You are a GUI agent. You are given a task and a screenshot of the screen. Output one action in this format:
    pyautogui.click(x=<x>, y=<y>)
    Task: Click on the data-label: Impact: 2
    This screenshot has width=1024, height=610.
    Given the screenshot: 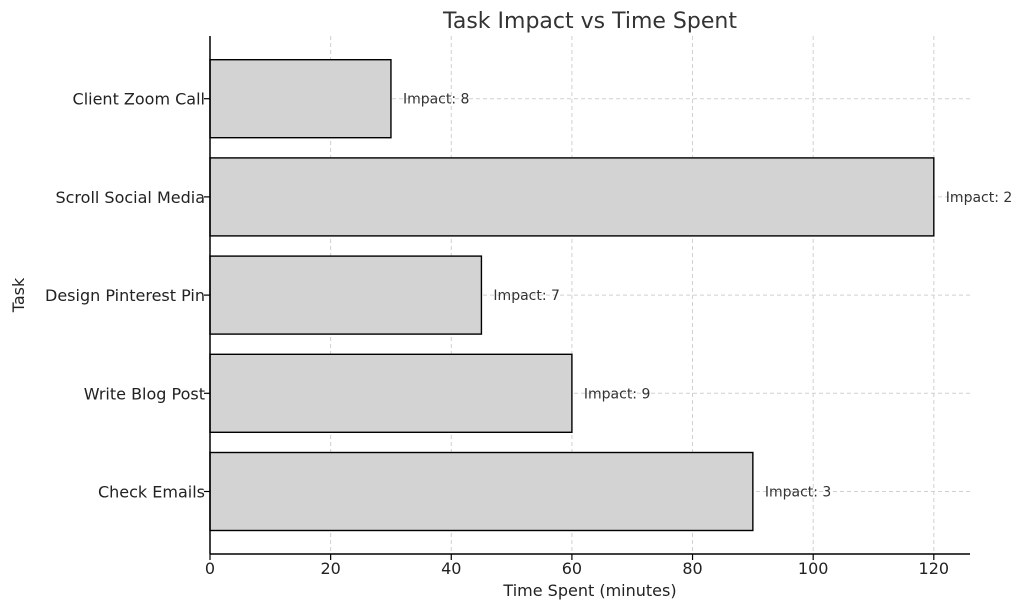 What is the action you would take?
    pyautogui.click(x=979, y=198)
    